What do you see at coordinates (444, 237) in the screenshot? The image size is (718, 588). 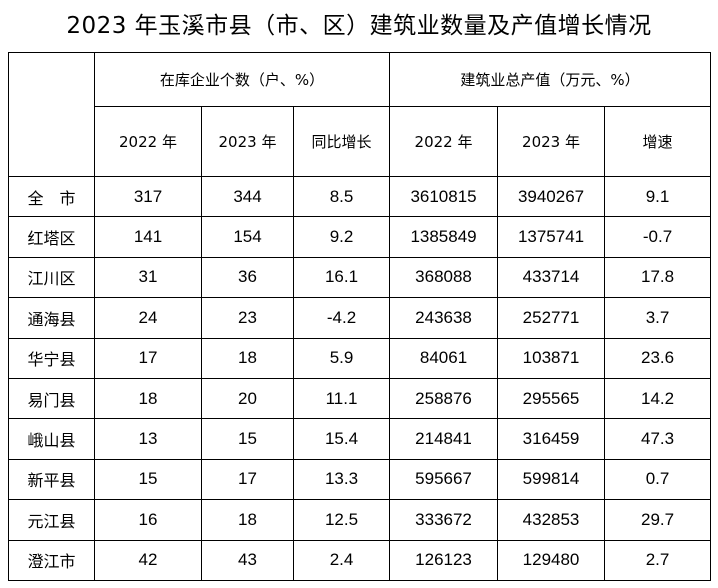 I see `output-2022: 1385849` at bounding box center [444, 237].